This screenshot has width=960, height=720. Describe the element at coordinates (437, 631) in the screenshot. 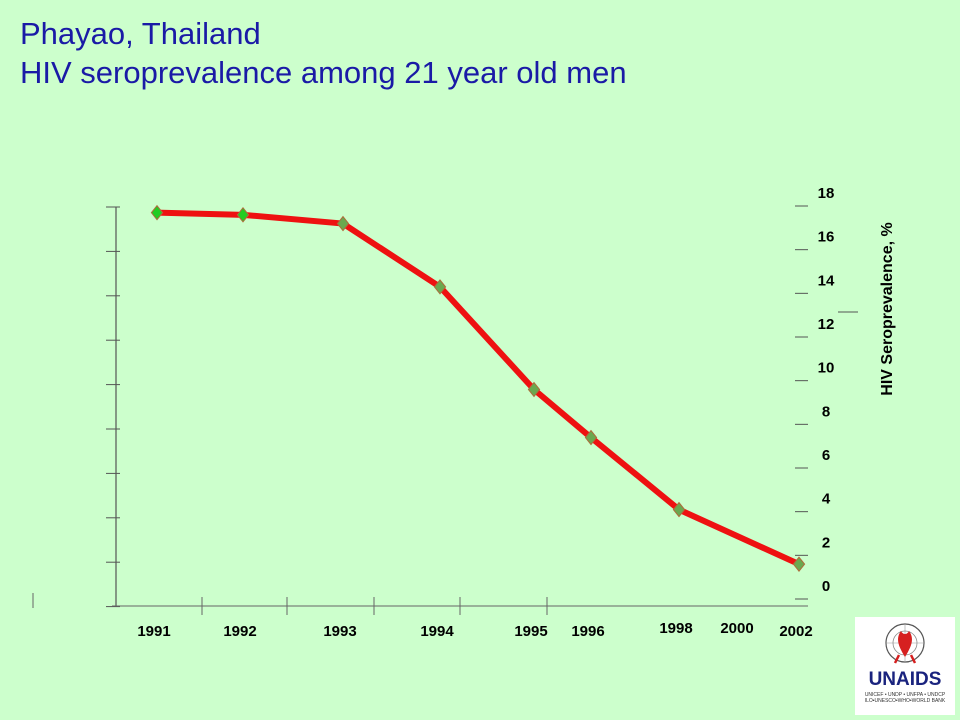

I see `x-tick-label: 1994` at that location.